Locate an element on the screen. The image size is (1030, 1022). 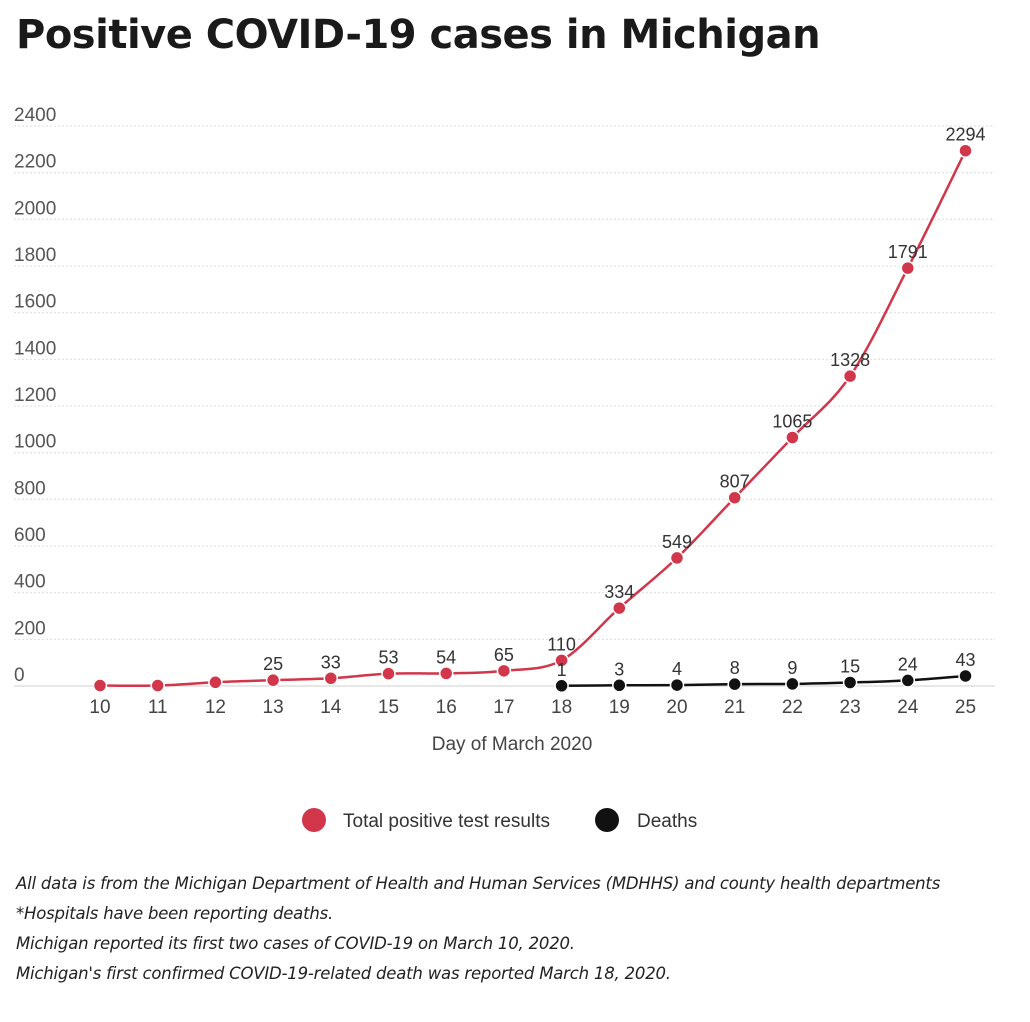
y-tick-label: 2400 is located at coordinates (35, 115).